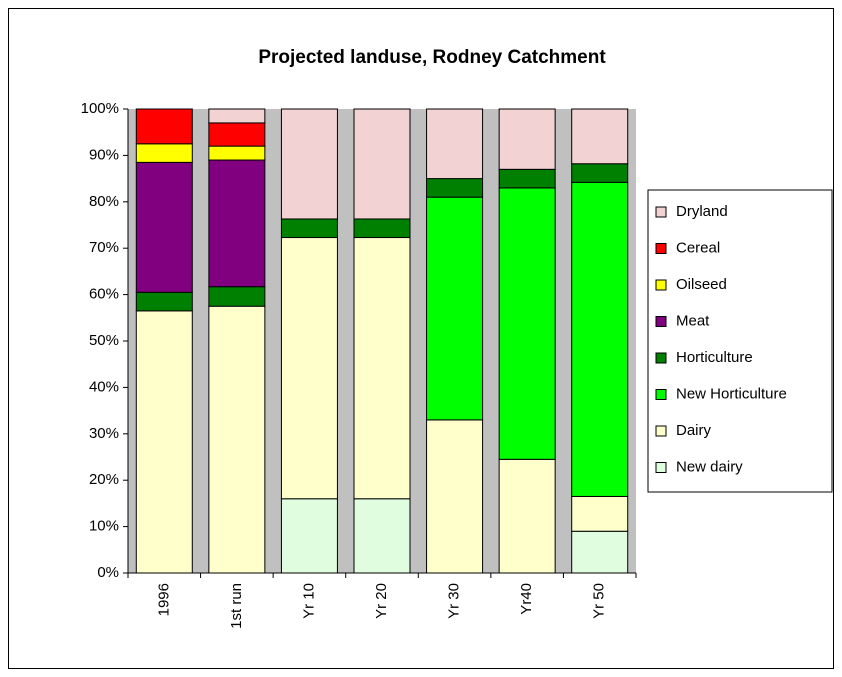  Describe the element at coordinates (104, 247) in the screenshot. I see `y-tick-label: 70%` at that location.